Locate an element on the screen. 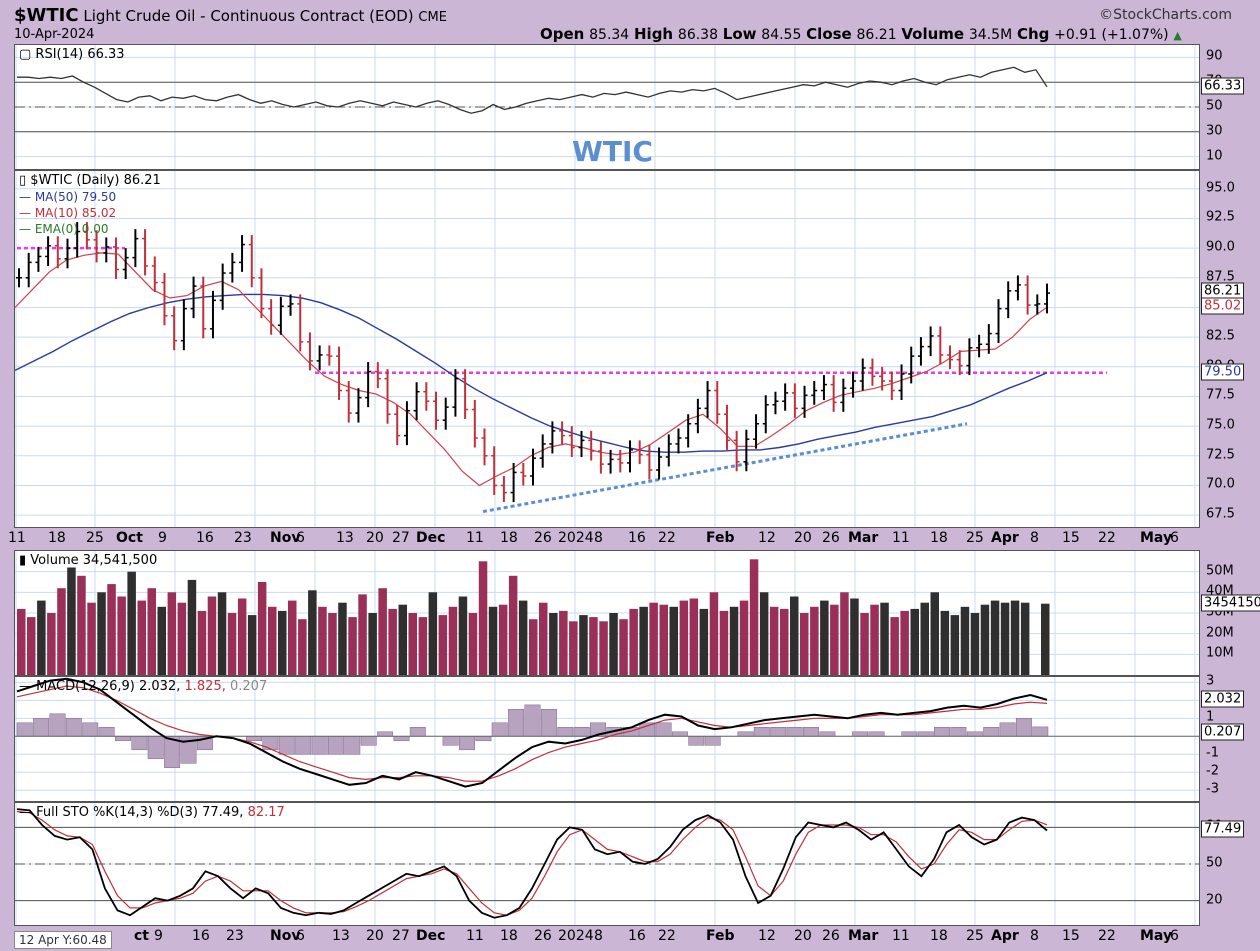 The width and height of the screenshot is (1260, 951). volume-value: 34.5M is located at coordinates (990, 35).